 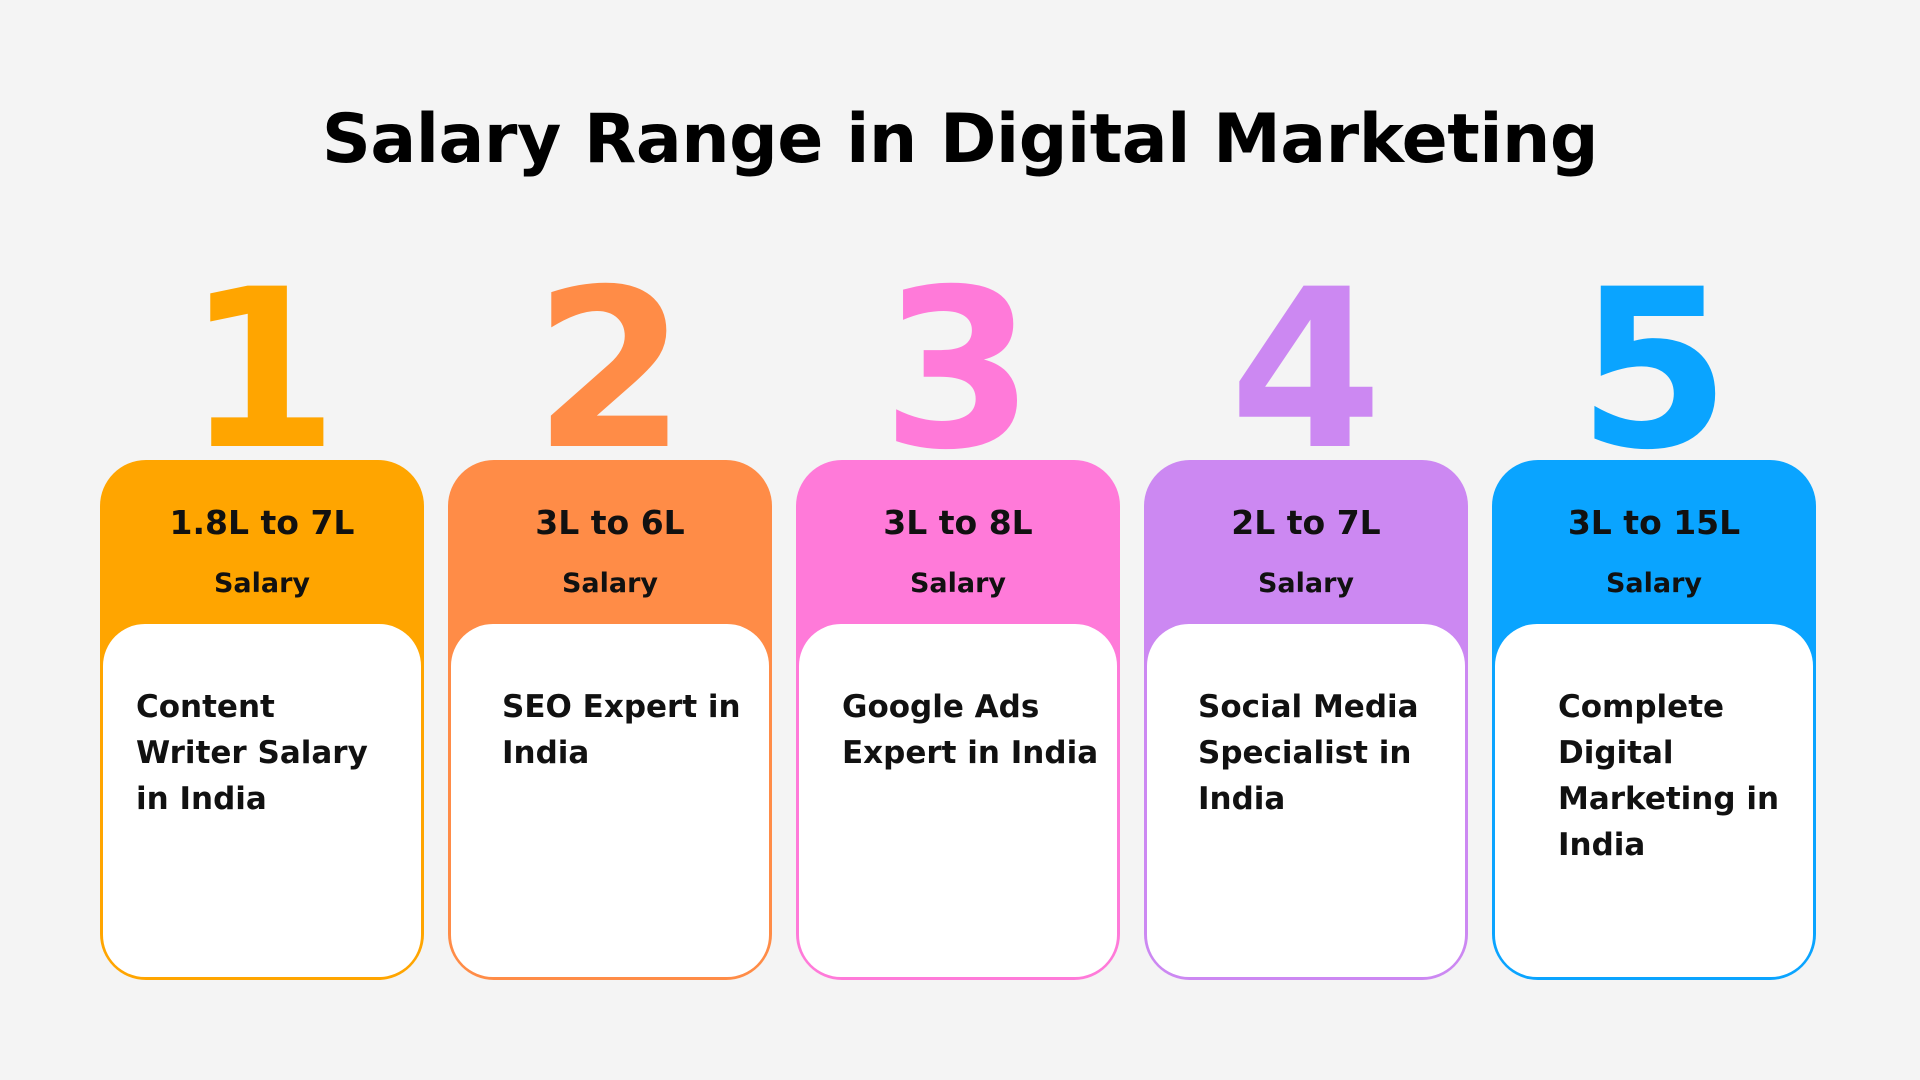 What do you see at coordinates (262, 370) in the screenshot?
I see `card-number: 1` at bounding box center [262, 370].